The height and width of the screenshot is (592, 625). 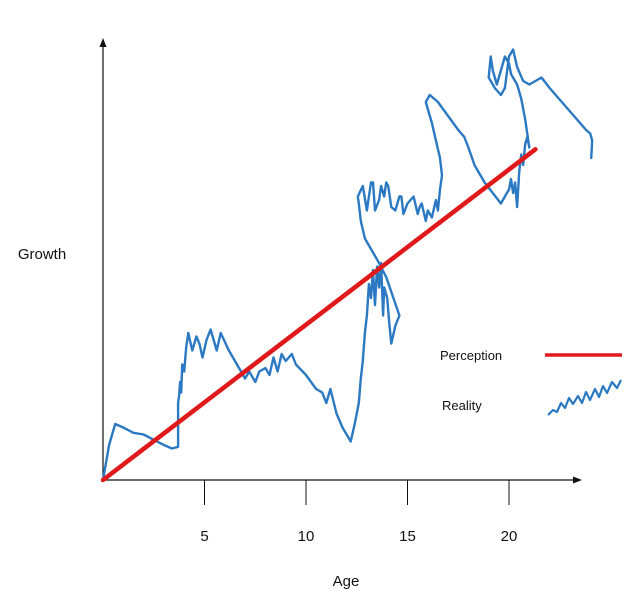 What do you see at coordinates (42, 254) in the screenshot?
I see `y-axis-title: Growth` at bounding box center [42, 254].